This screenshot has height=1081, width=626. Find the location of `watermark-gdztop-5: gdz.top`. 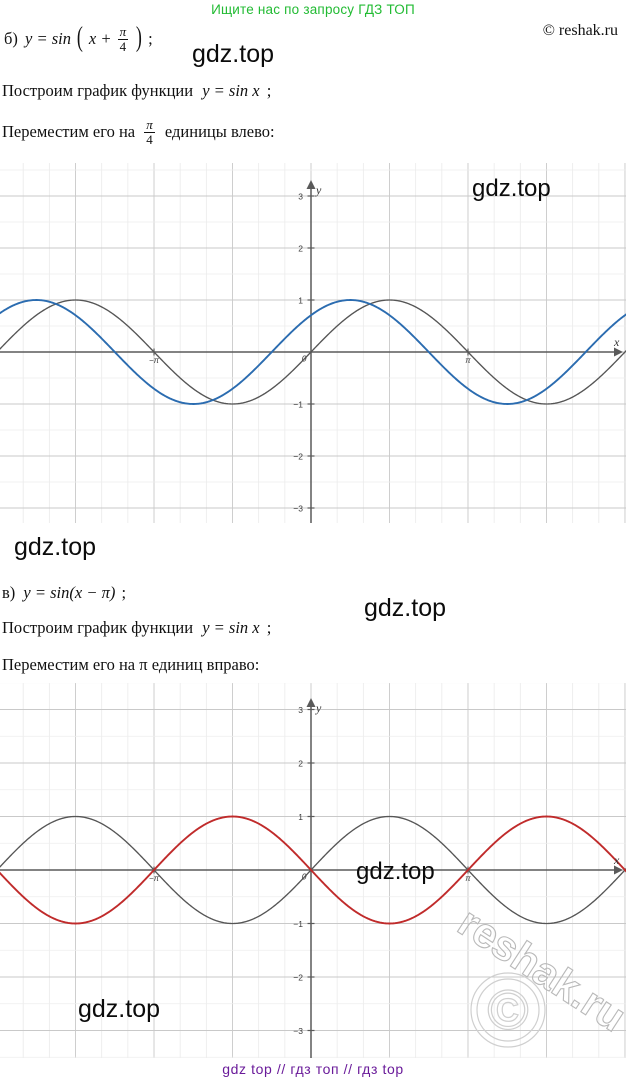

watermark-gdztop-5: gdz.top is located at coordinates (395, 871).